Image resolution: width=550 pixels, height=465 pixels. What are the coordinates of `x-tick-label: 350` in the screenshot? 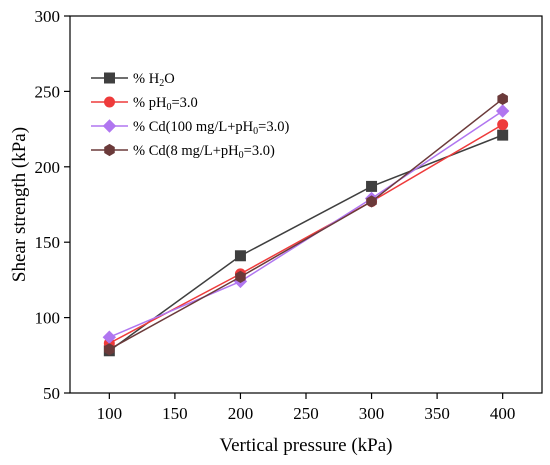 It's located at (437, 413).